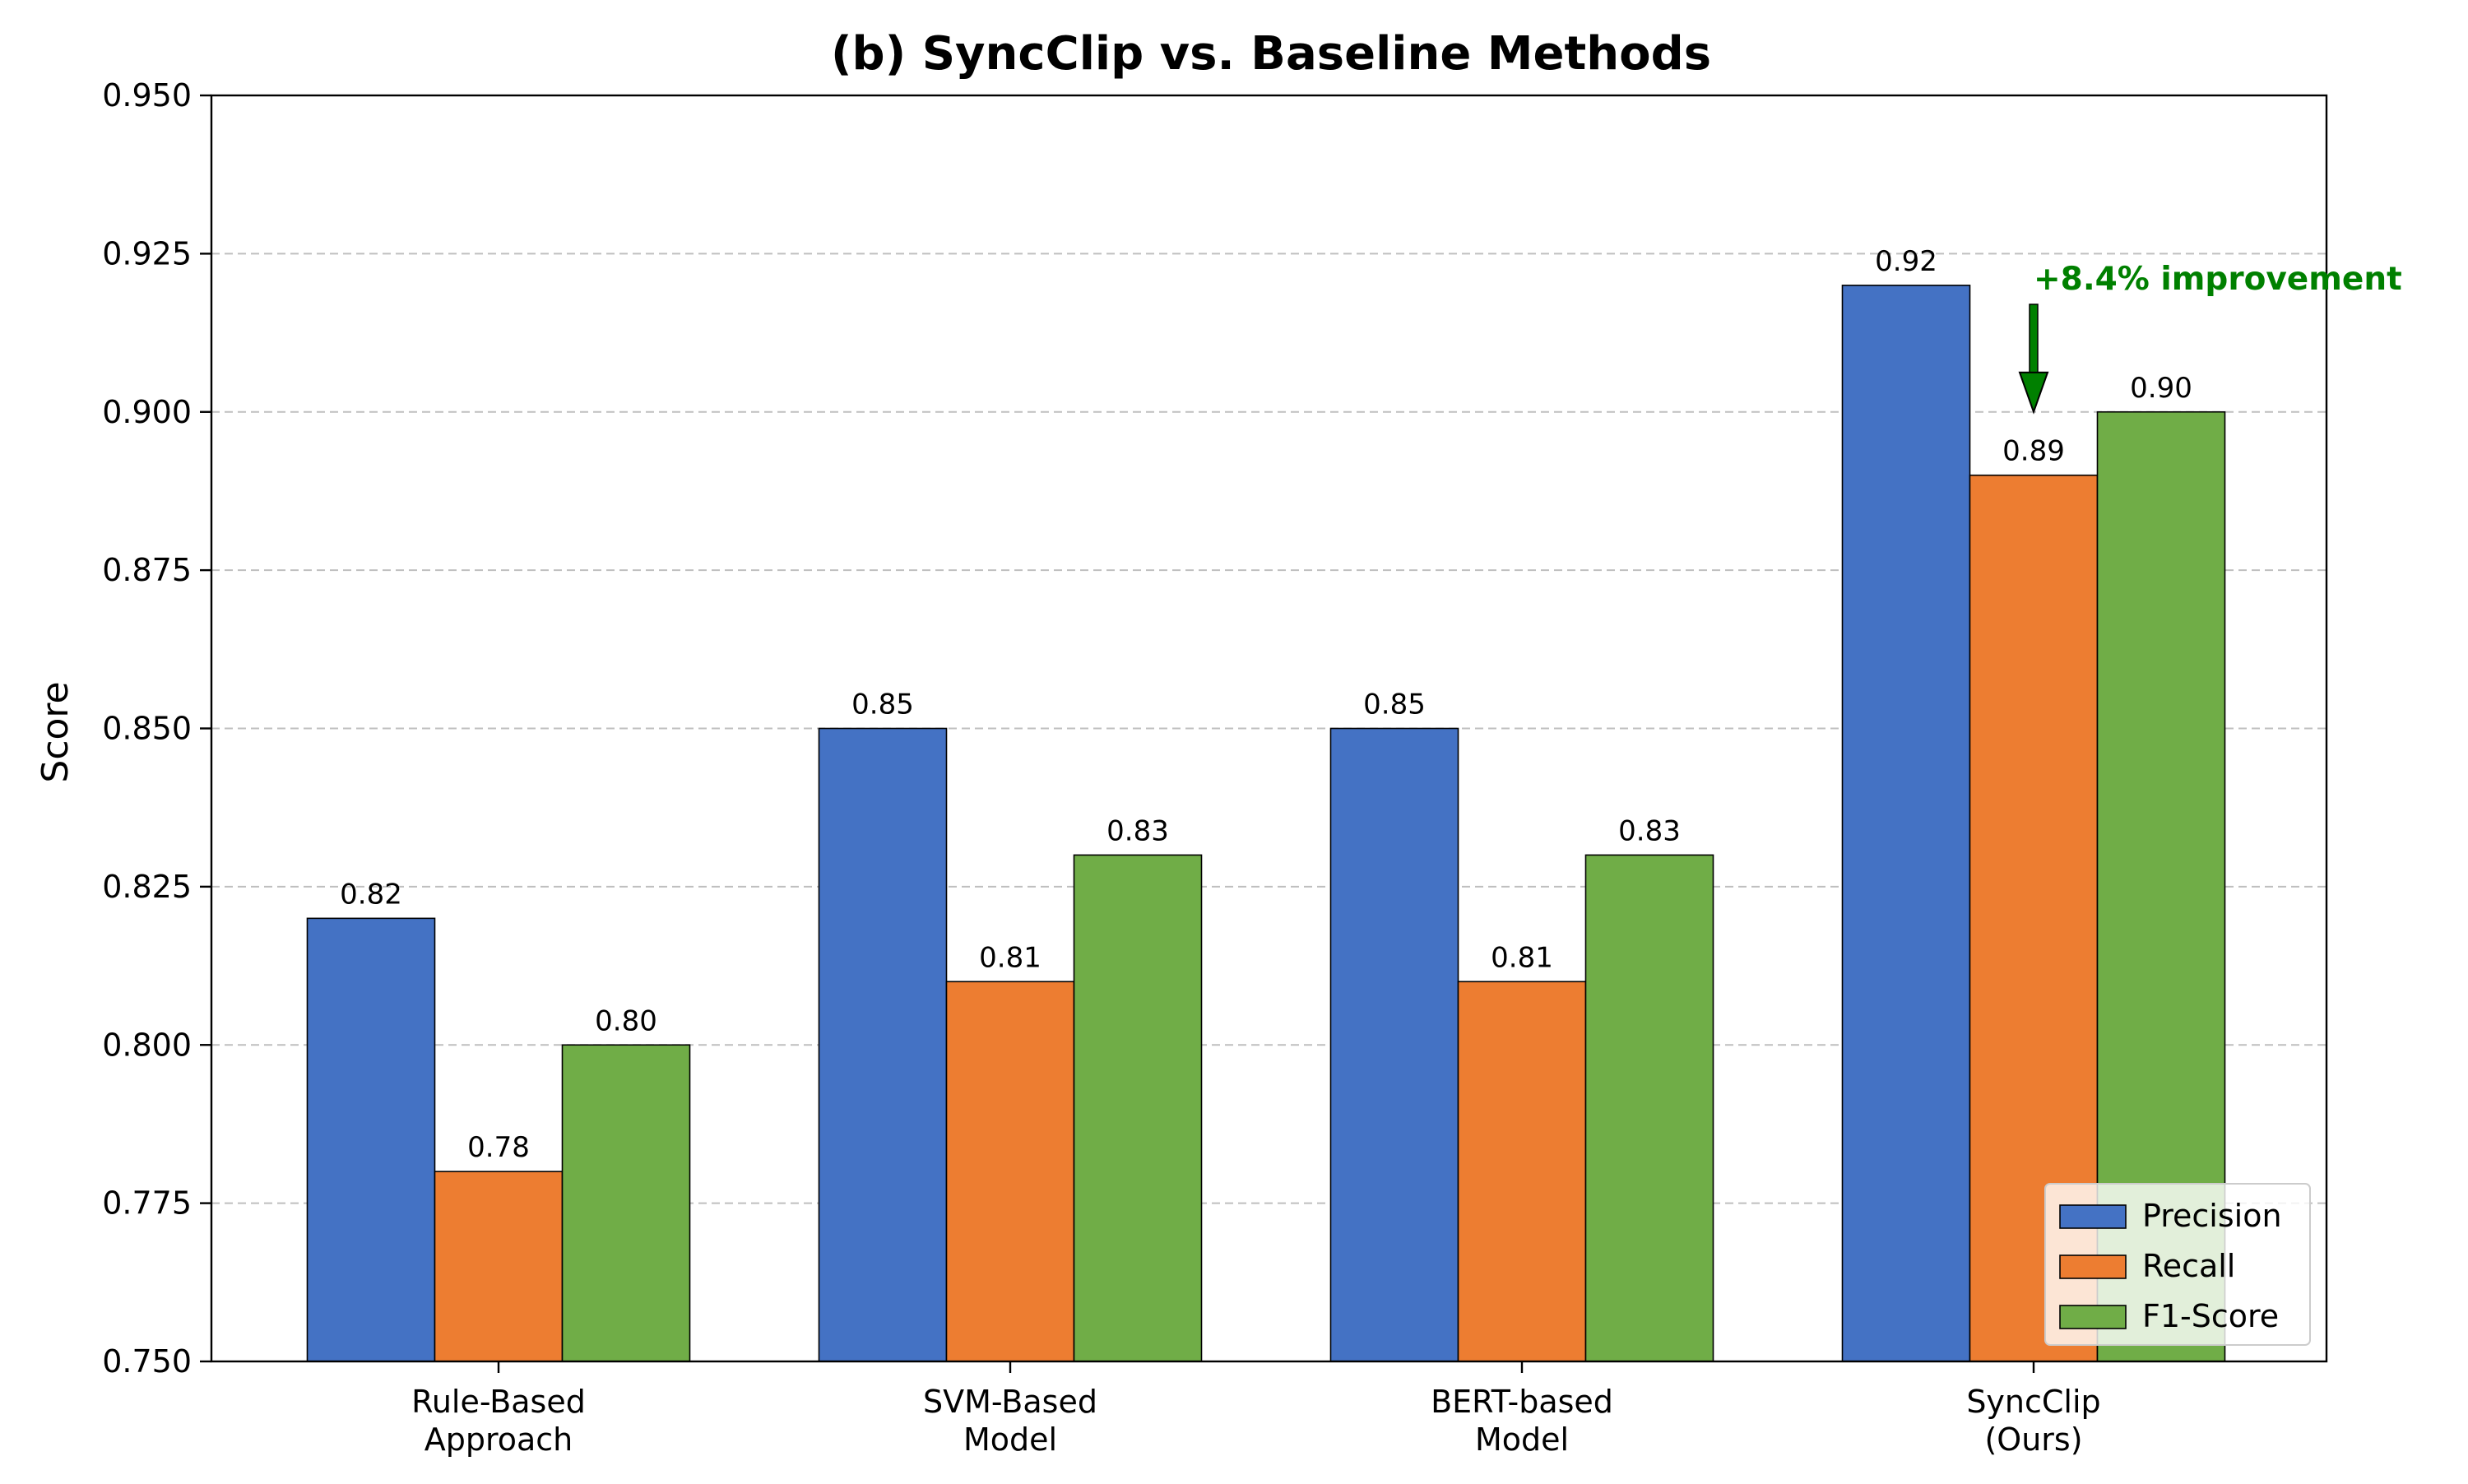 This screenshot has width=2468, height=1484. I want to click on y-tick-label: 0.750, so click(147, 1361).